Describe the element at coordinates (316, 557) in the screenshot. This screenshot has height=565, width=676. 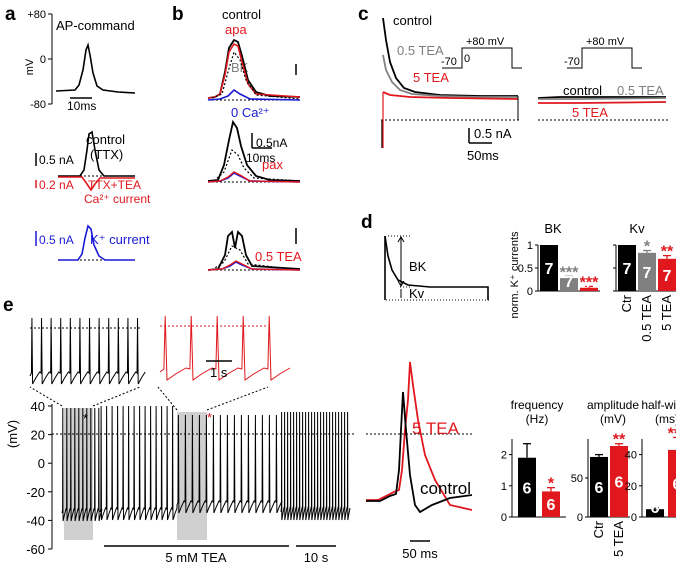
I see `e-time-scale-label: 10 s` at that location.